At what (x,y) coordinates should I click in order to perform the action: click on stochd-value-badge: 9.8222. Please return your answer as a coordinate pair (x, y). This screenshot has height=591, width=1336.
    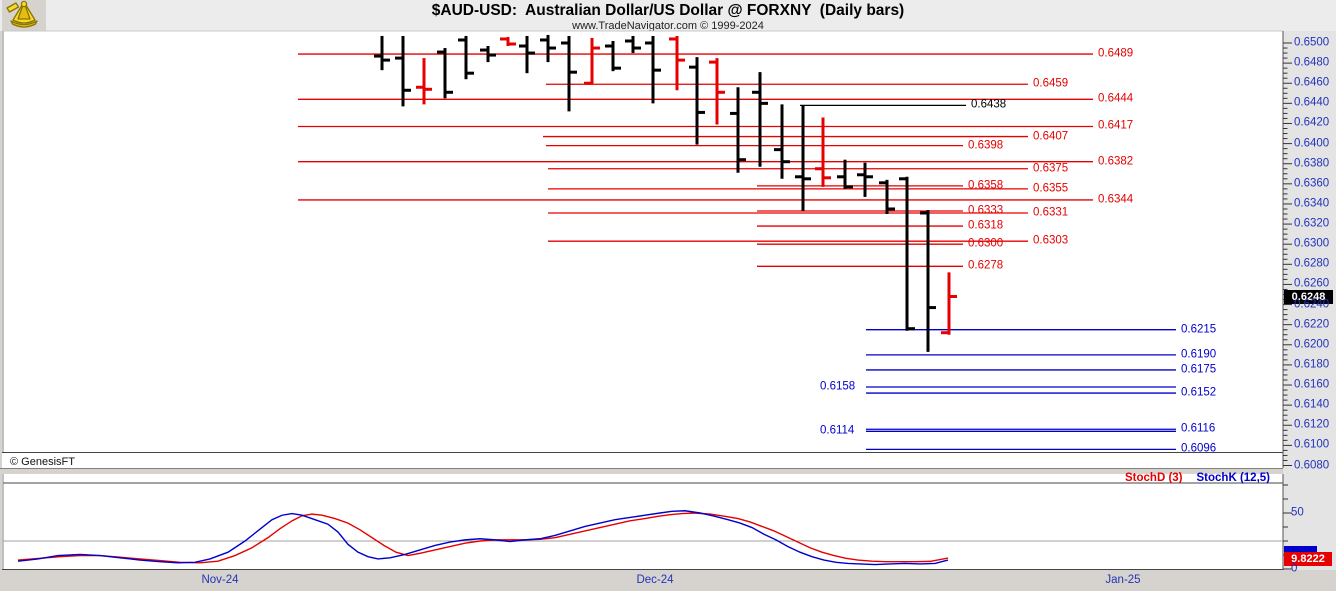
    Looking at the image, I should click on (1308, 559).